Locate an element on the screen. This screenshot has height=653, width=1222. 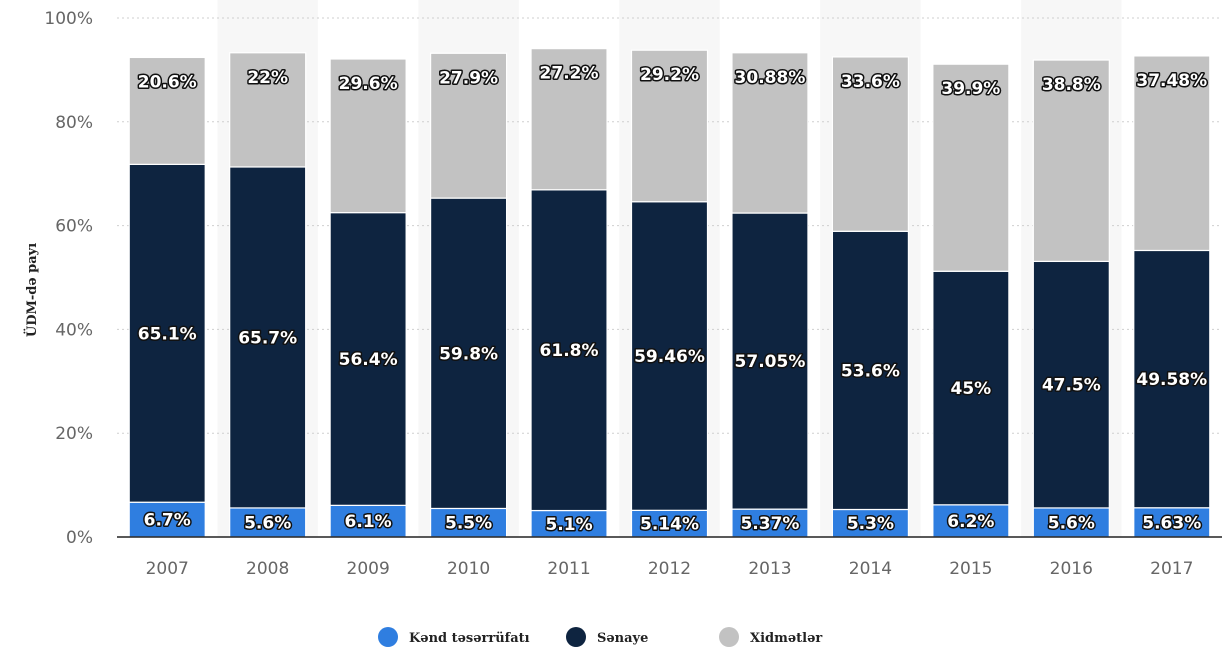
y-tick-label: 40% is located at coordinates (74, 330).